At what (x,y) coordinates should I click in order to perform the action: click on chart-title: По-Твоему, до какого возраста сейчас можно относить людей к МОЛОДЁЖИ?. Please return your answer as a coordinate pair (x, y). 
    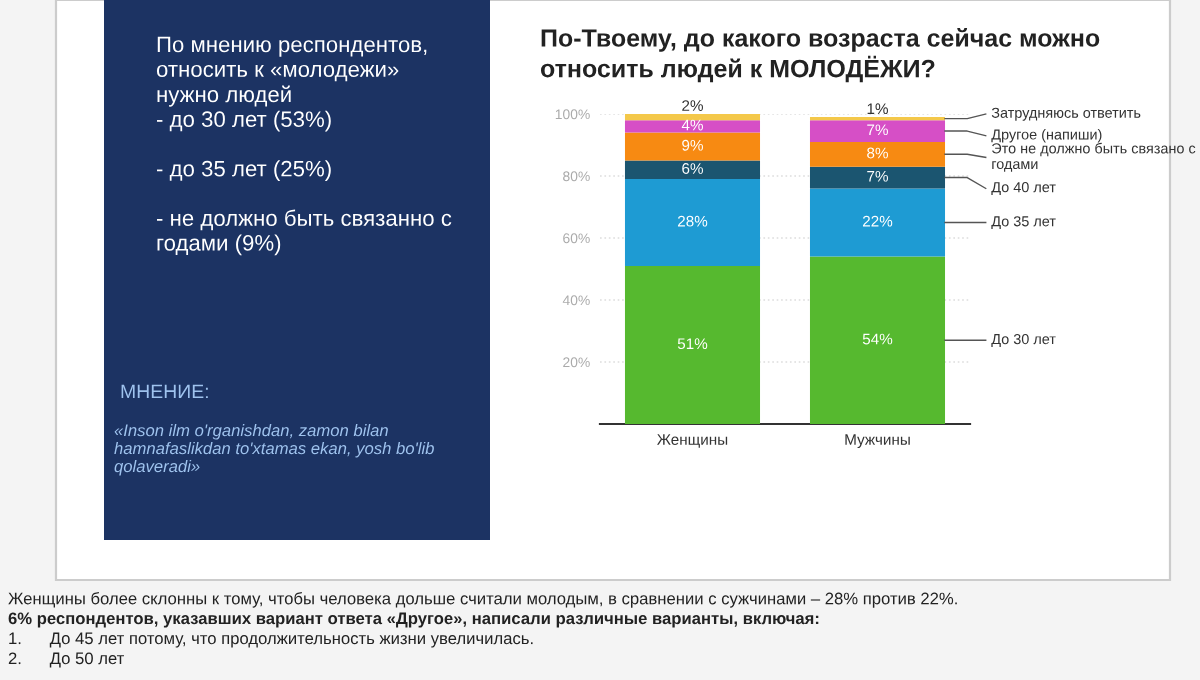
    Looking at the image, I should click on (820, 55).